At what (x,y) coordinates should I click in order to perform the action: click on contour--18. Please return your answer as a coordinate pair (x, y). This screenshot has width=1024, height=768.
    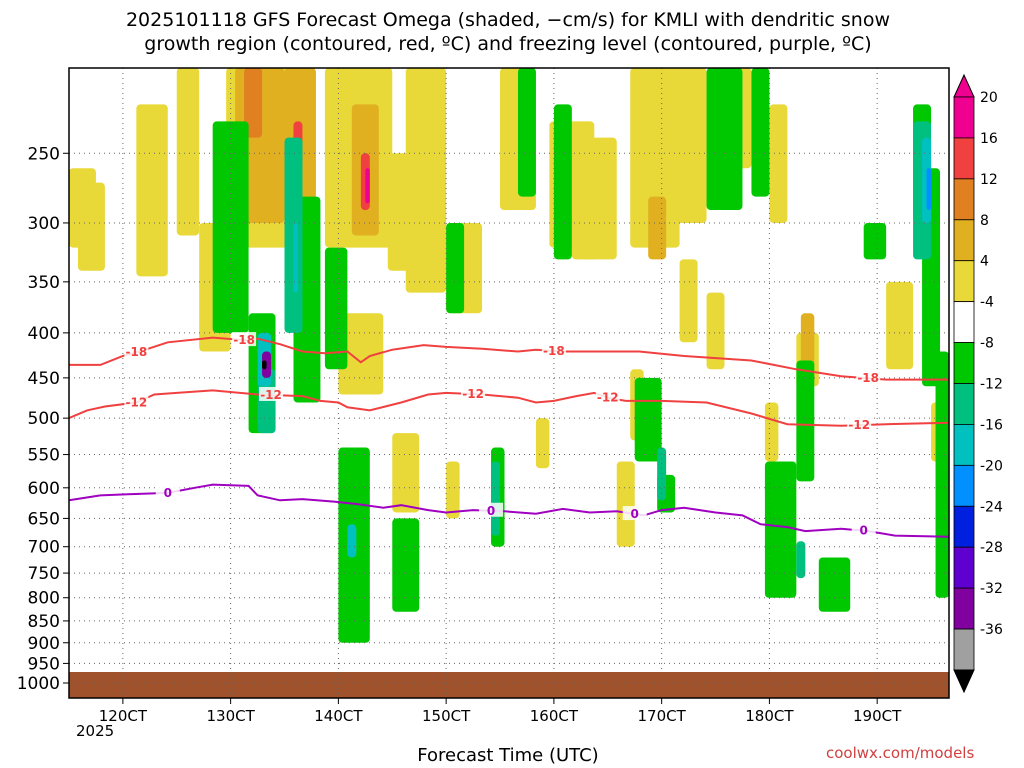
    Looking at the image, I should click on (509, 358).